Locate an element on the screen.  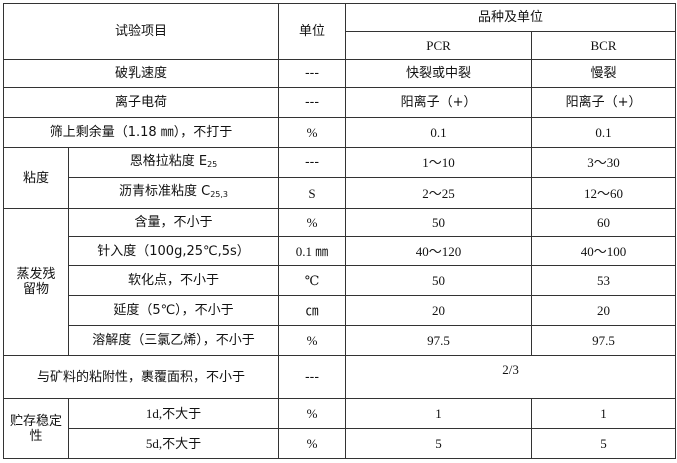
item-cell: 筛上剩余量（1.18 ㎜），不打于 is located at coordinates (141, 132).